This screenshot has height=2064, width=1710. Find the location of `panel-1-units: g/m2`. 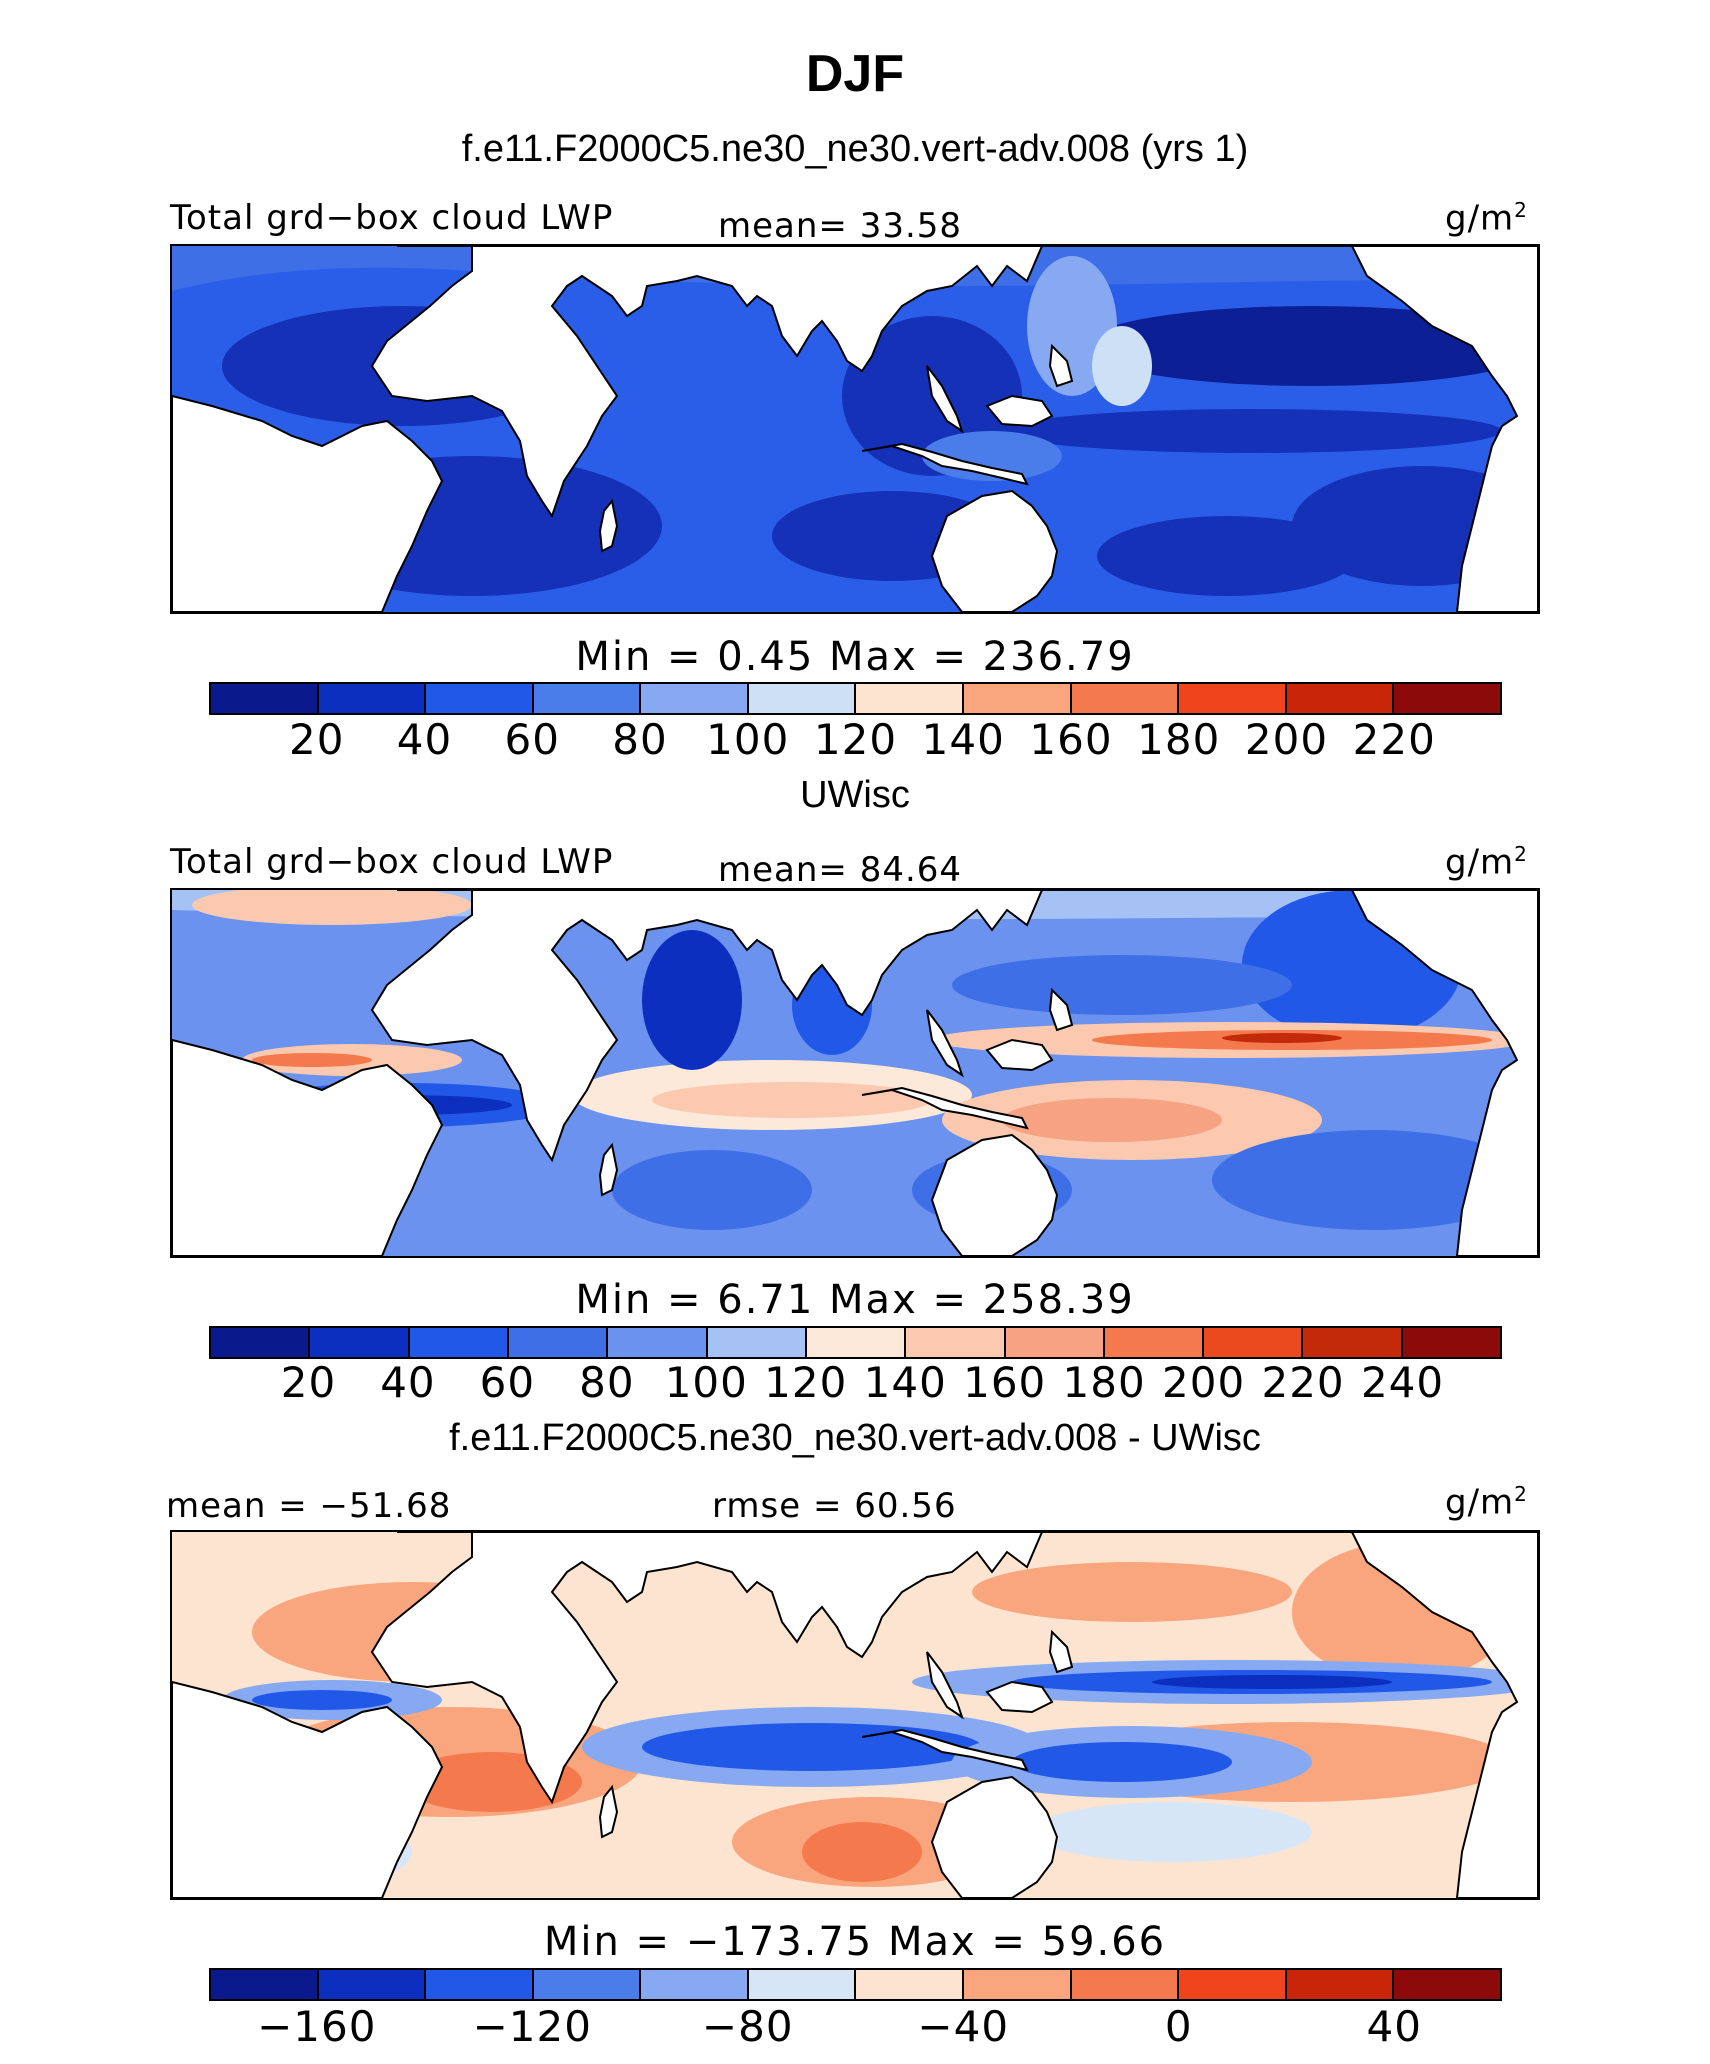

panel-1-units: g/m2 is located at coordinates (1486, 218).